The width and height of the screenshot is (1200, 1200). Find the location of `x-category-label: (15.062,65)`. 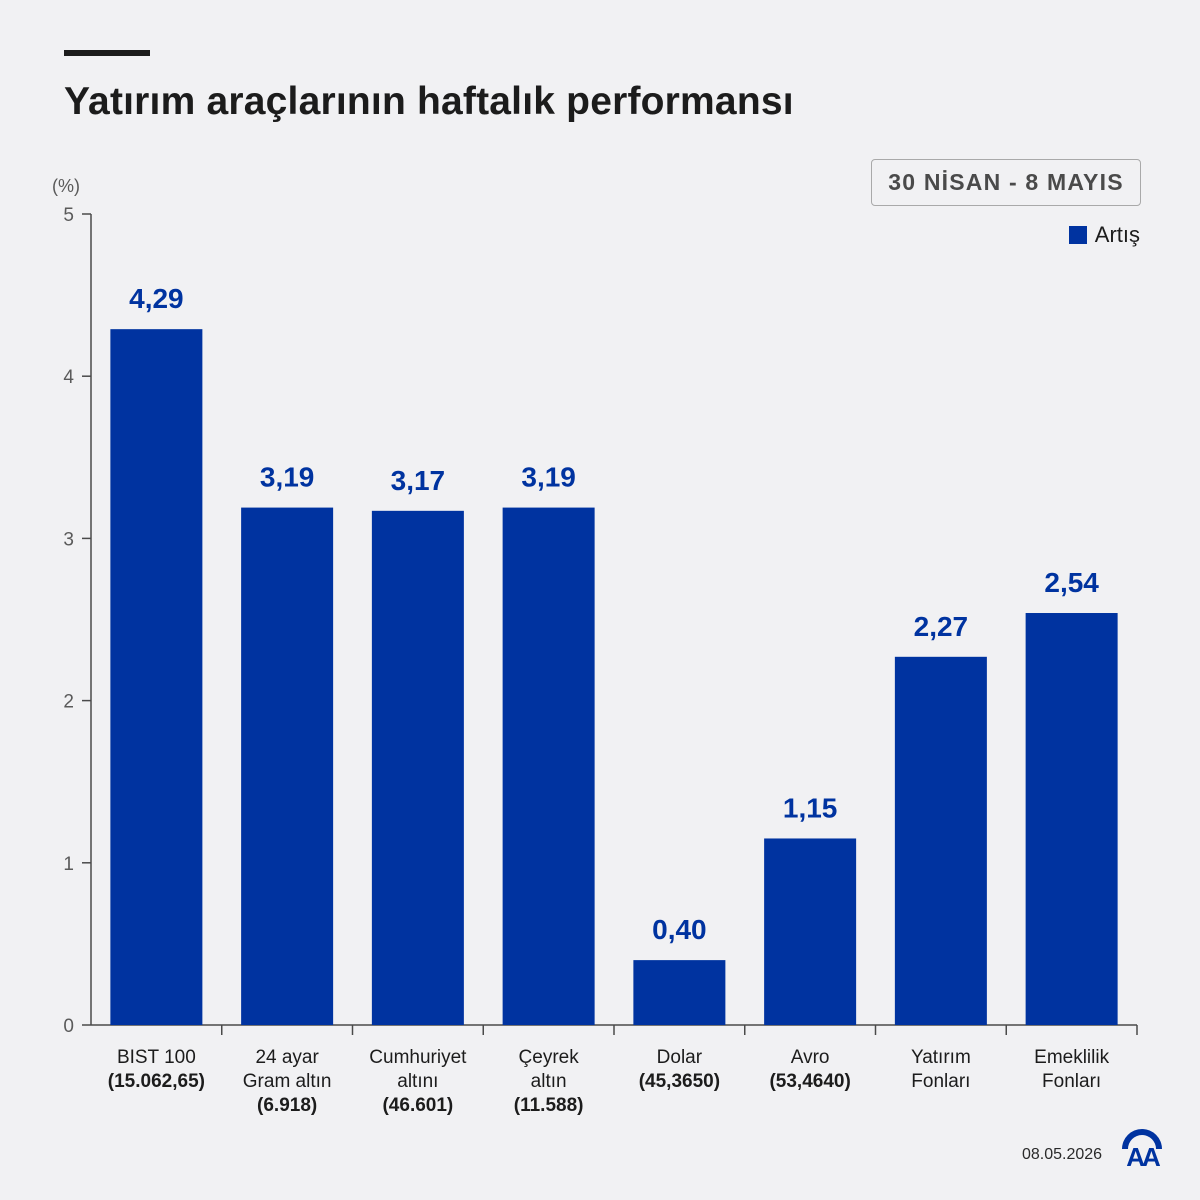

x-category-label: (15.062,65) is located at coordinates (156, 1081).